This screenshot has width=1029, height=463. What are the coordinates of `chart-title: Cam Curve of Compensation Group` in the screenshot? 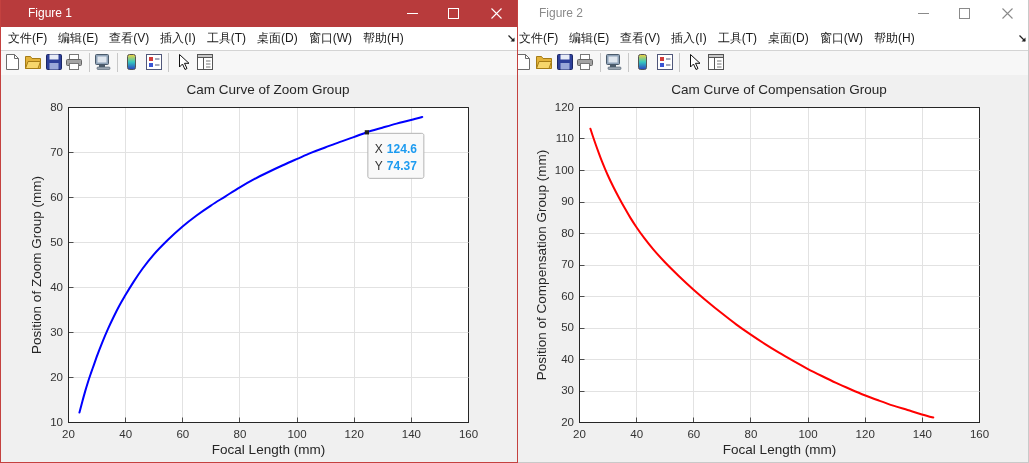 It's located at (779, 89).